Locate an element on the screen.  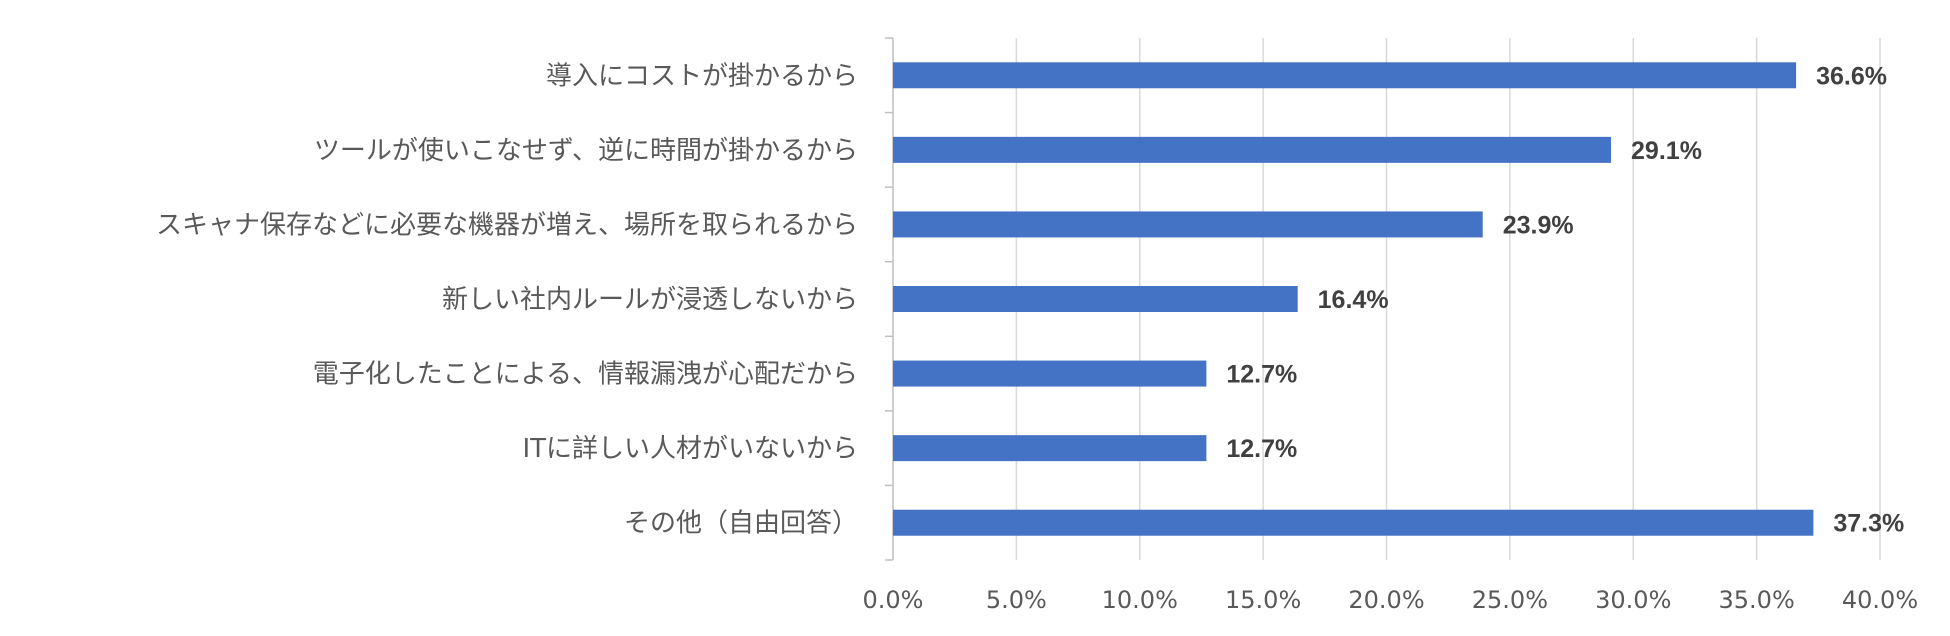
category-label: スキャナ保存などに必要な機器が増え、場所を取られるから is located at coordinates (507, 225).